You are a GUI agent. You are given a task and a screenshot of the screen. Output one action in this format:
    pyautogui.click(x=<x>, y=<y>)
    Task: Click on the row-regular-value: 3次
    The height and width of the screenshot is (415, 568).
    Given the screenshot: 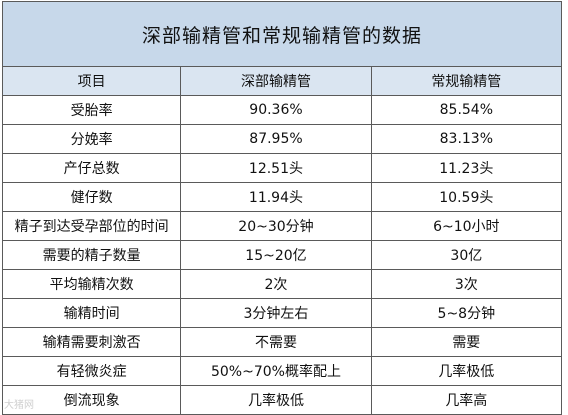 What is the action you would take?
    pyautogui.click(x=466, y=284)
    